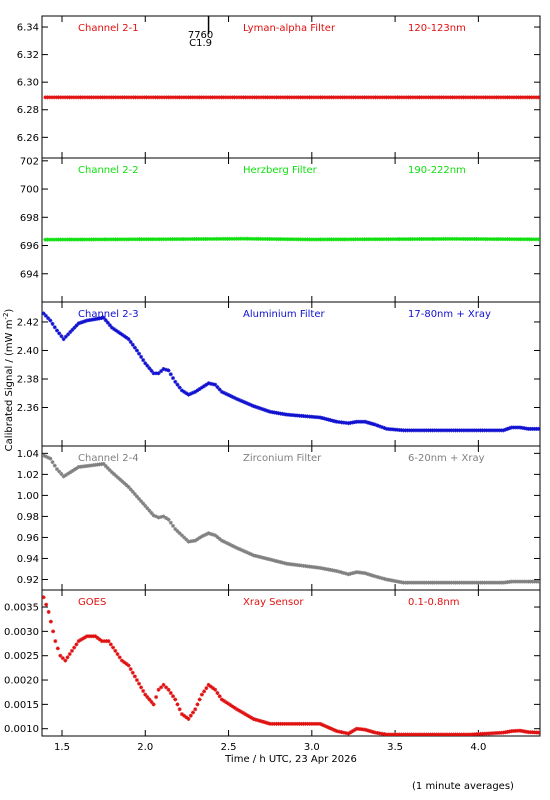 This screenshot has width=550, height=800. What do you see at coordinates (282, 458) in the screenshot?
I see `filter-label: Zirconium Filter` at bounding box center [282, 458].